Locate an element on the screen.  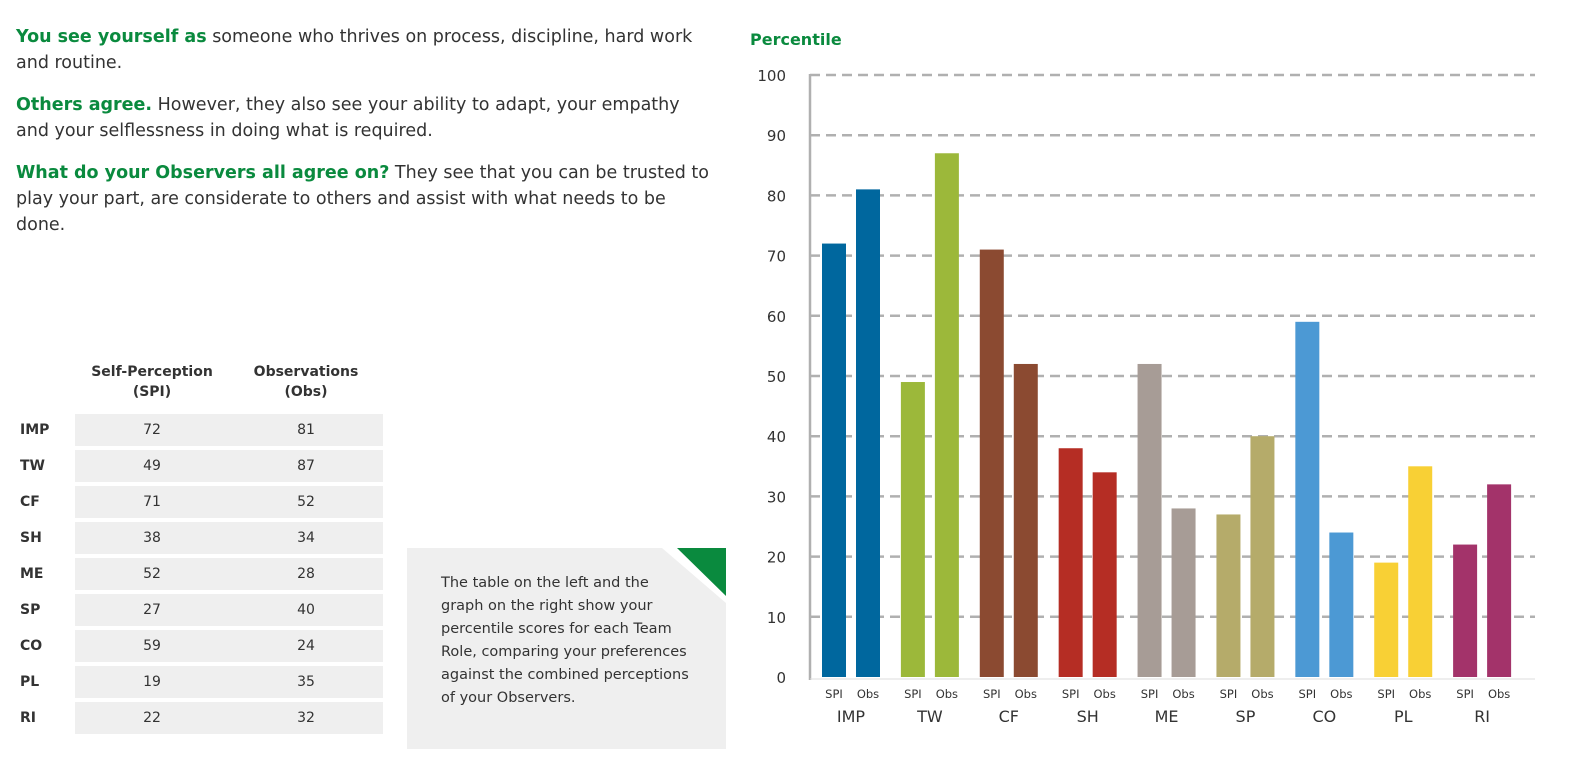
paragraph-lead: Others agree. is located at coordinates (84, 105).